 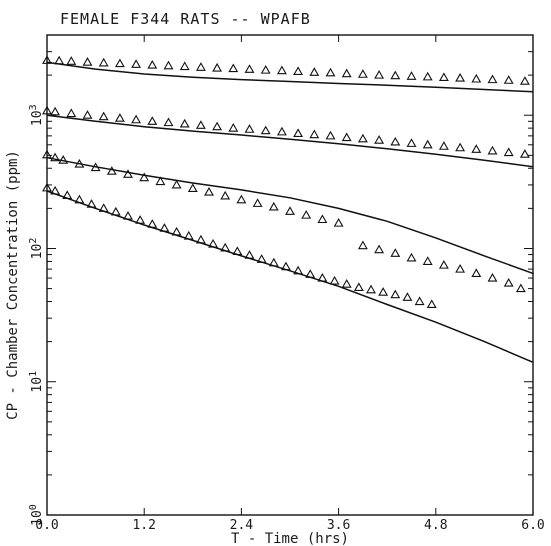 What do you see at coordinates (143, 525) in the screenshot?
I see `x-tick-label: 1.2` at bounding box center [143, 525].